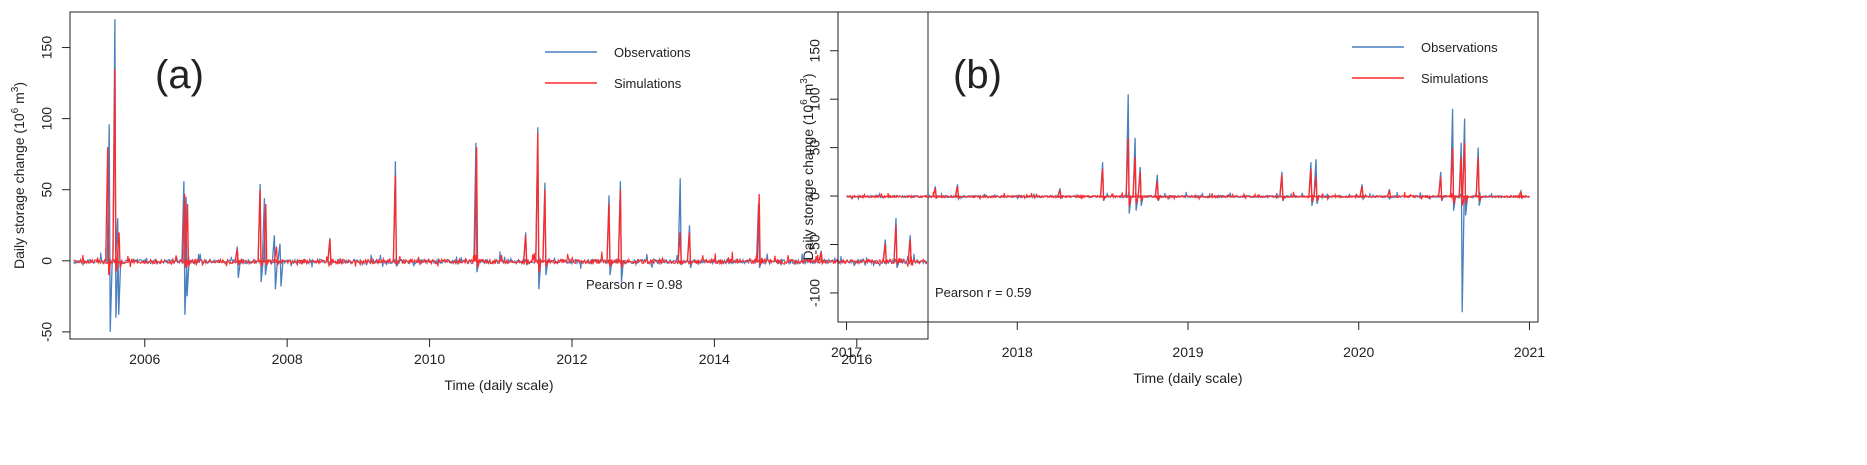  Describe the element at coordinates (1188, 171) in the screenshot. I see `series-simulations` at that location.